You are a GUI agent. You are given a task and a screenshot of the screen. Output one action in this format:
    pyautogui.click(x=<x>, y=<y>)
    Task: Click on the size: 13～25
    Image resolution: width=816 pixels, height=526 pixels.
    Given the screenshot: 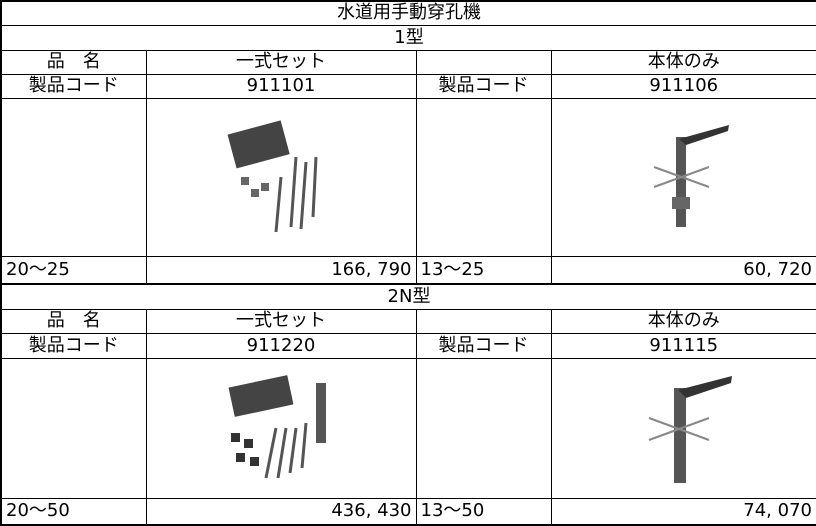 What is the action you would take?
    pyautogui.click(x=483, y=270)
    